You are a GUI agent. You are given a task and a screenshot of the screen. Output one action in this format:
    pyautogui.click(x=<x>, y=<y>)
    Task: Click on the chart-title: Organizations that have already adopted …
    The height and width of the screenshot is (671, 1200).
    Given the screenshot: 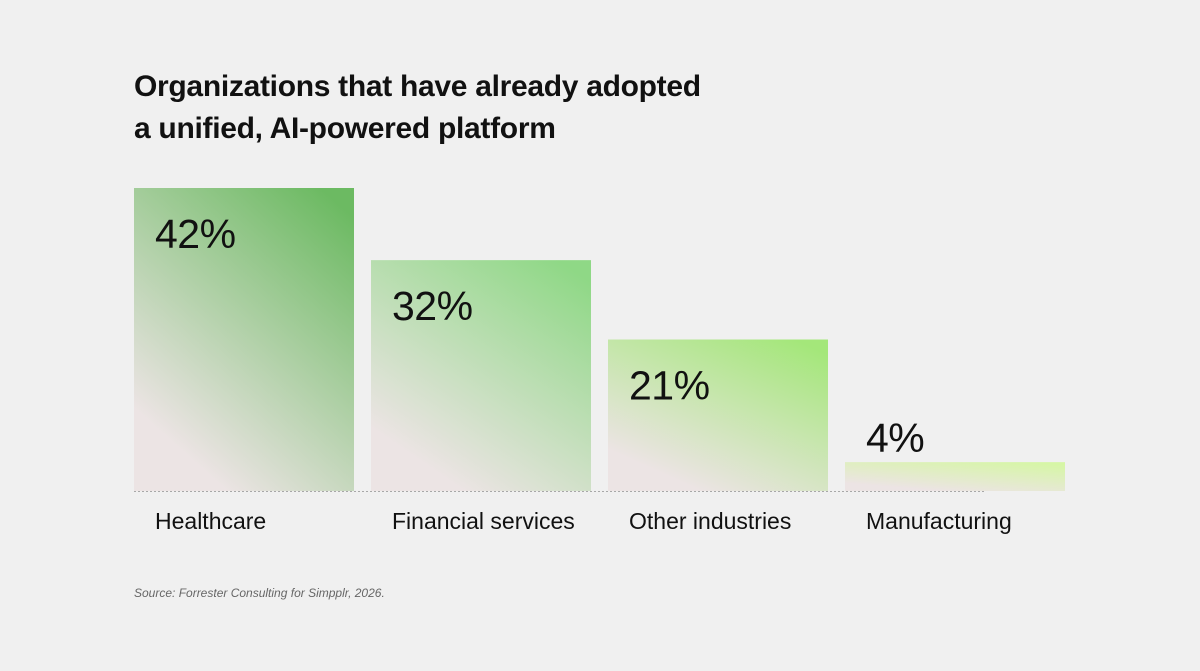 What is the action you would take?
    pyautogui.click(x=454, y=108)
    